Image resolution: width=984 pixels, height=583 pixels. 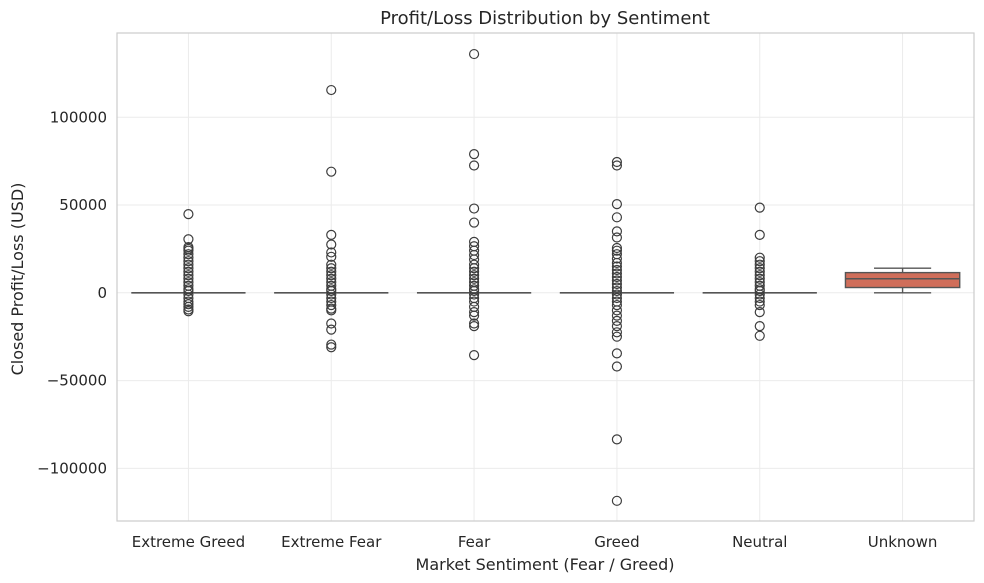 I want to click on x-tick-label: Neutral, so click(x=759, y=542).